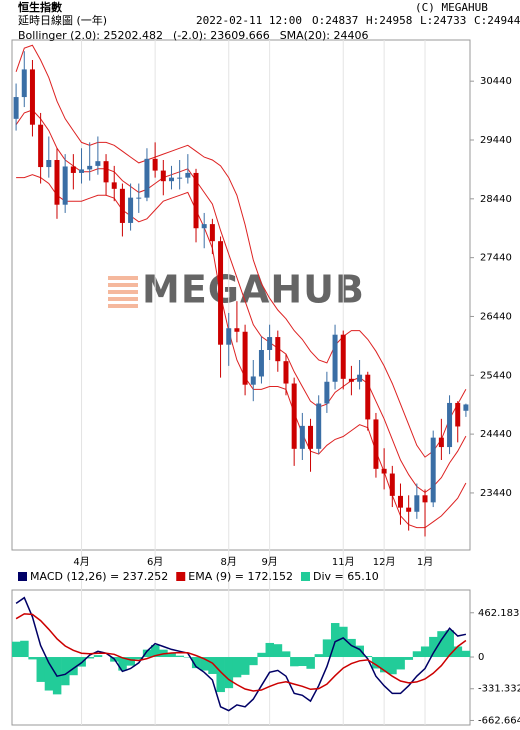 The image size is (520, 730). Describe the element at coordinates (496, 316) in the screenshot. I see `y-tick-label: 26440` at that location.